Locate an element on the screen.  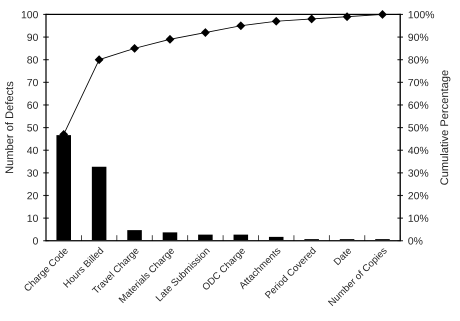
y-tick-label: 60 is located at coordinates (32, 105).